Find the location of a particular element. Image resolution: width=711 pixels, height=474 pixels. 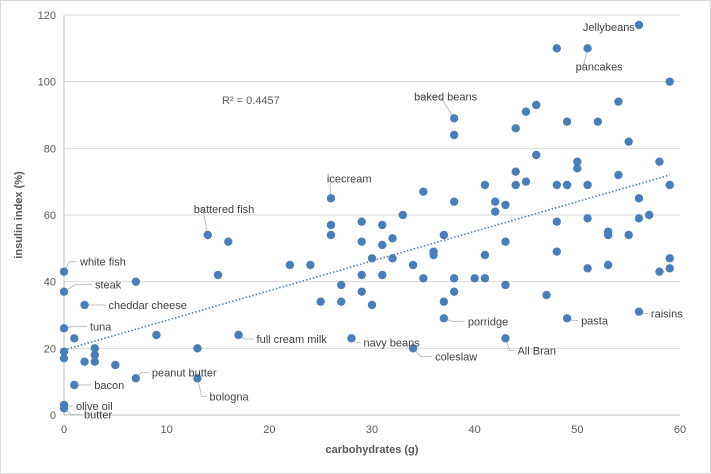

annotation-label: All Bran is located at coordinates (536, 351).